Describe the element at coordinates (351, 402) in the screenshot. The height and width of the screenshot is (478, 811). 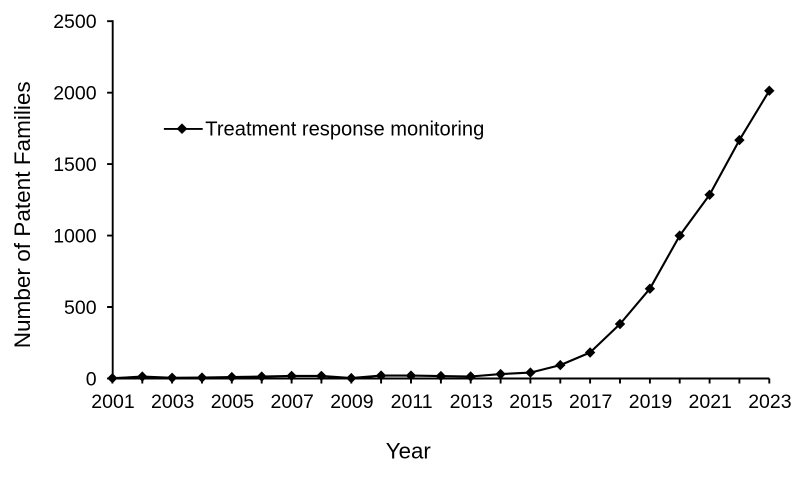
I see `svg-text: 2009` at that location.